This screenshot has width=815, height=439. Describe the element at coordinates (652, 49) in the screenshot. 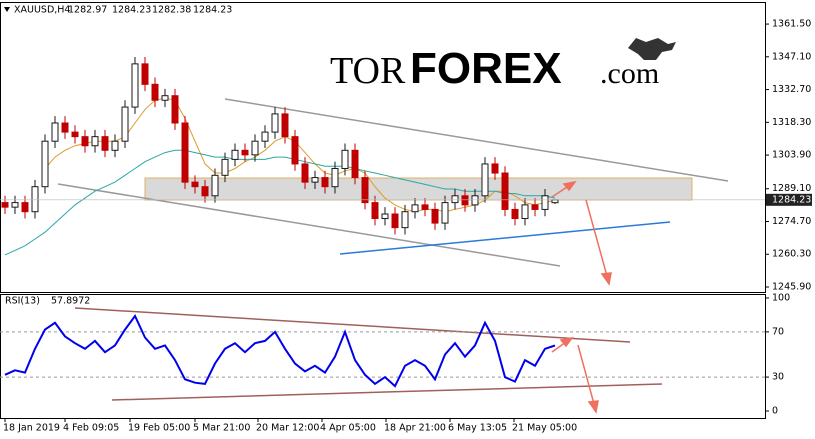

I see `logo-bull` at that location.